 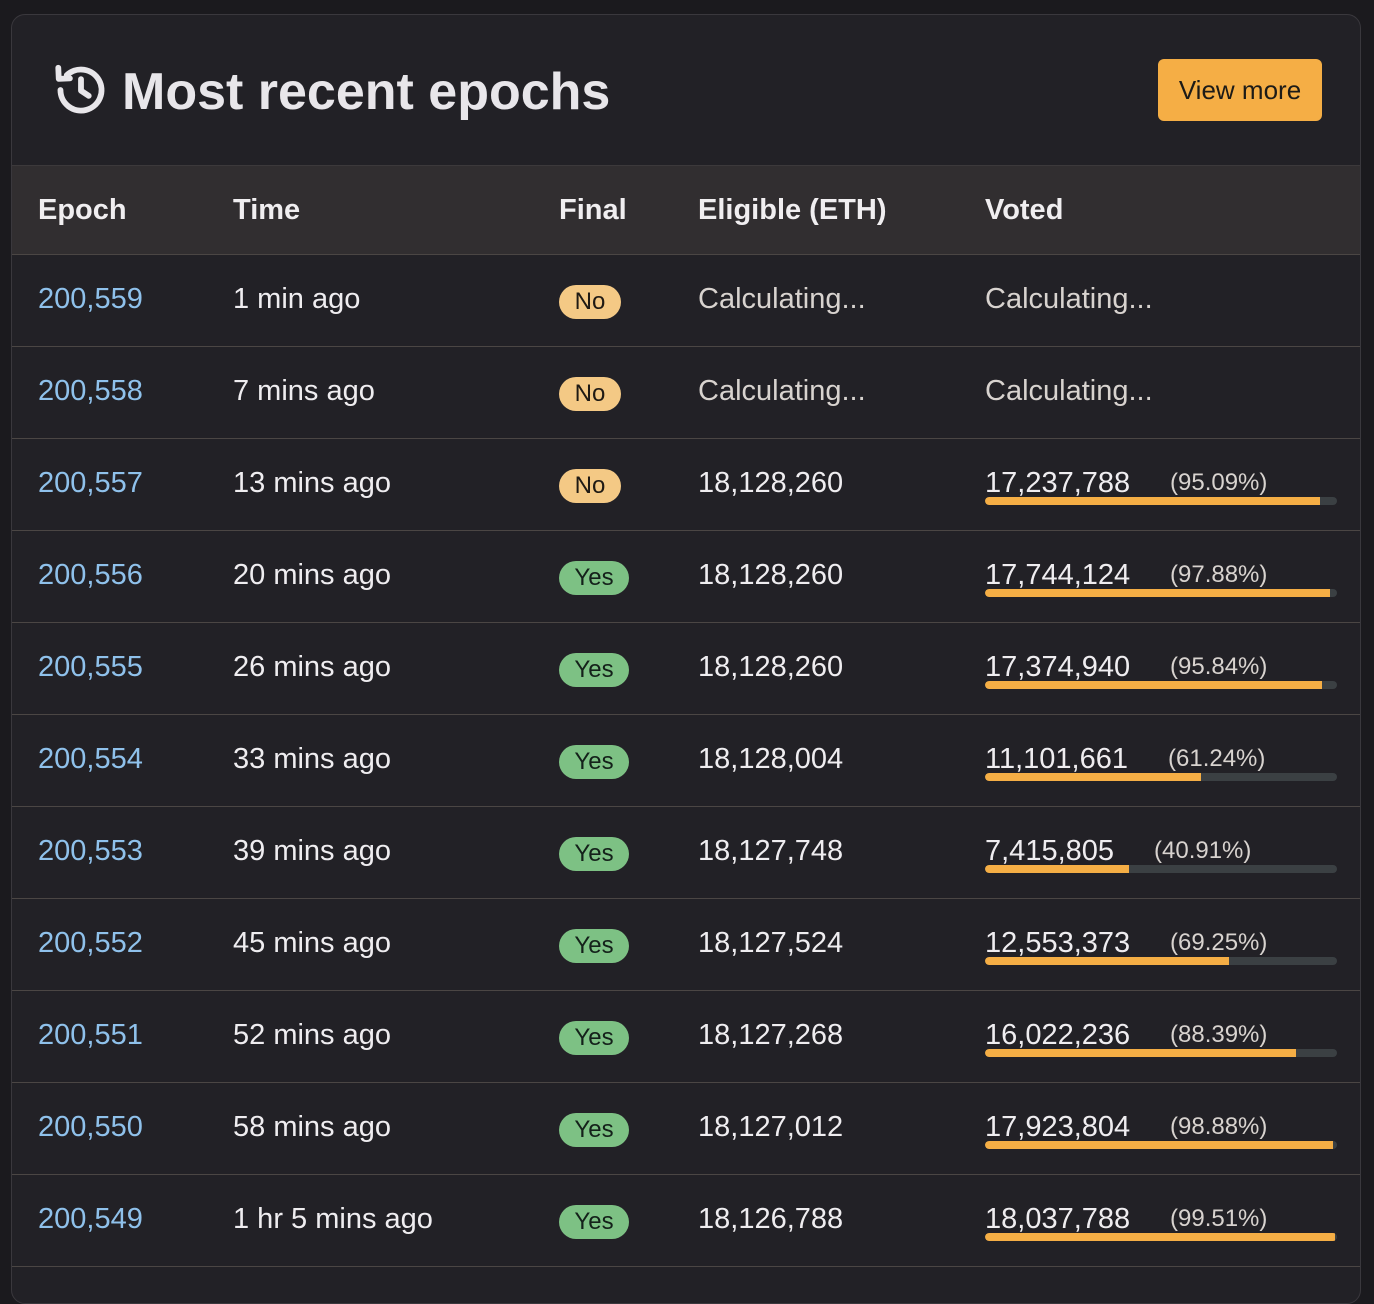 What do you see at coordinates (1161, 1220) in the screenshot?
I see `voted-cell: 18,037,788 (99.51%)` at bounding box center [1161, 1220].